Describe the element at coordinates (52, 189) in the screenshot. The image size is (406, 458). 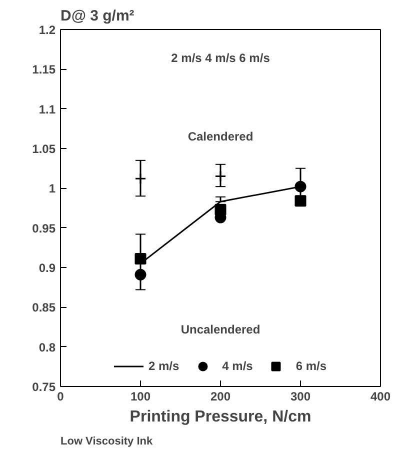
I see `y-tick-label: 1` at that location.